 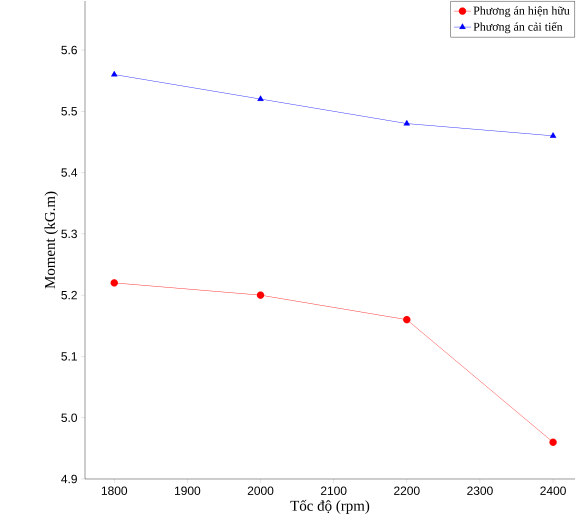 What do you see at coordinates (261, 490) in the screenshot?
I see `x-tick-label: 2000` at bounding box center [261, 490].